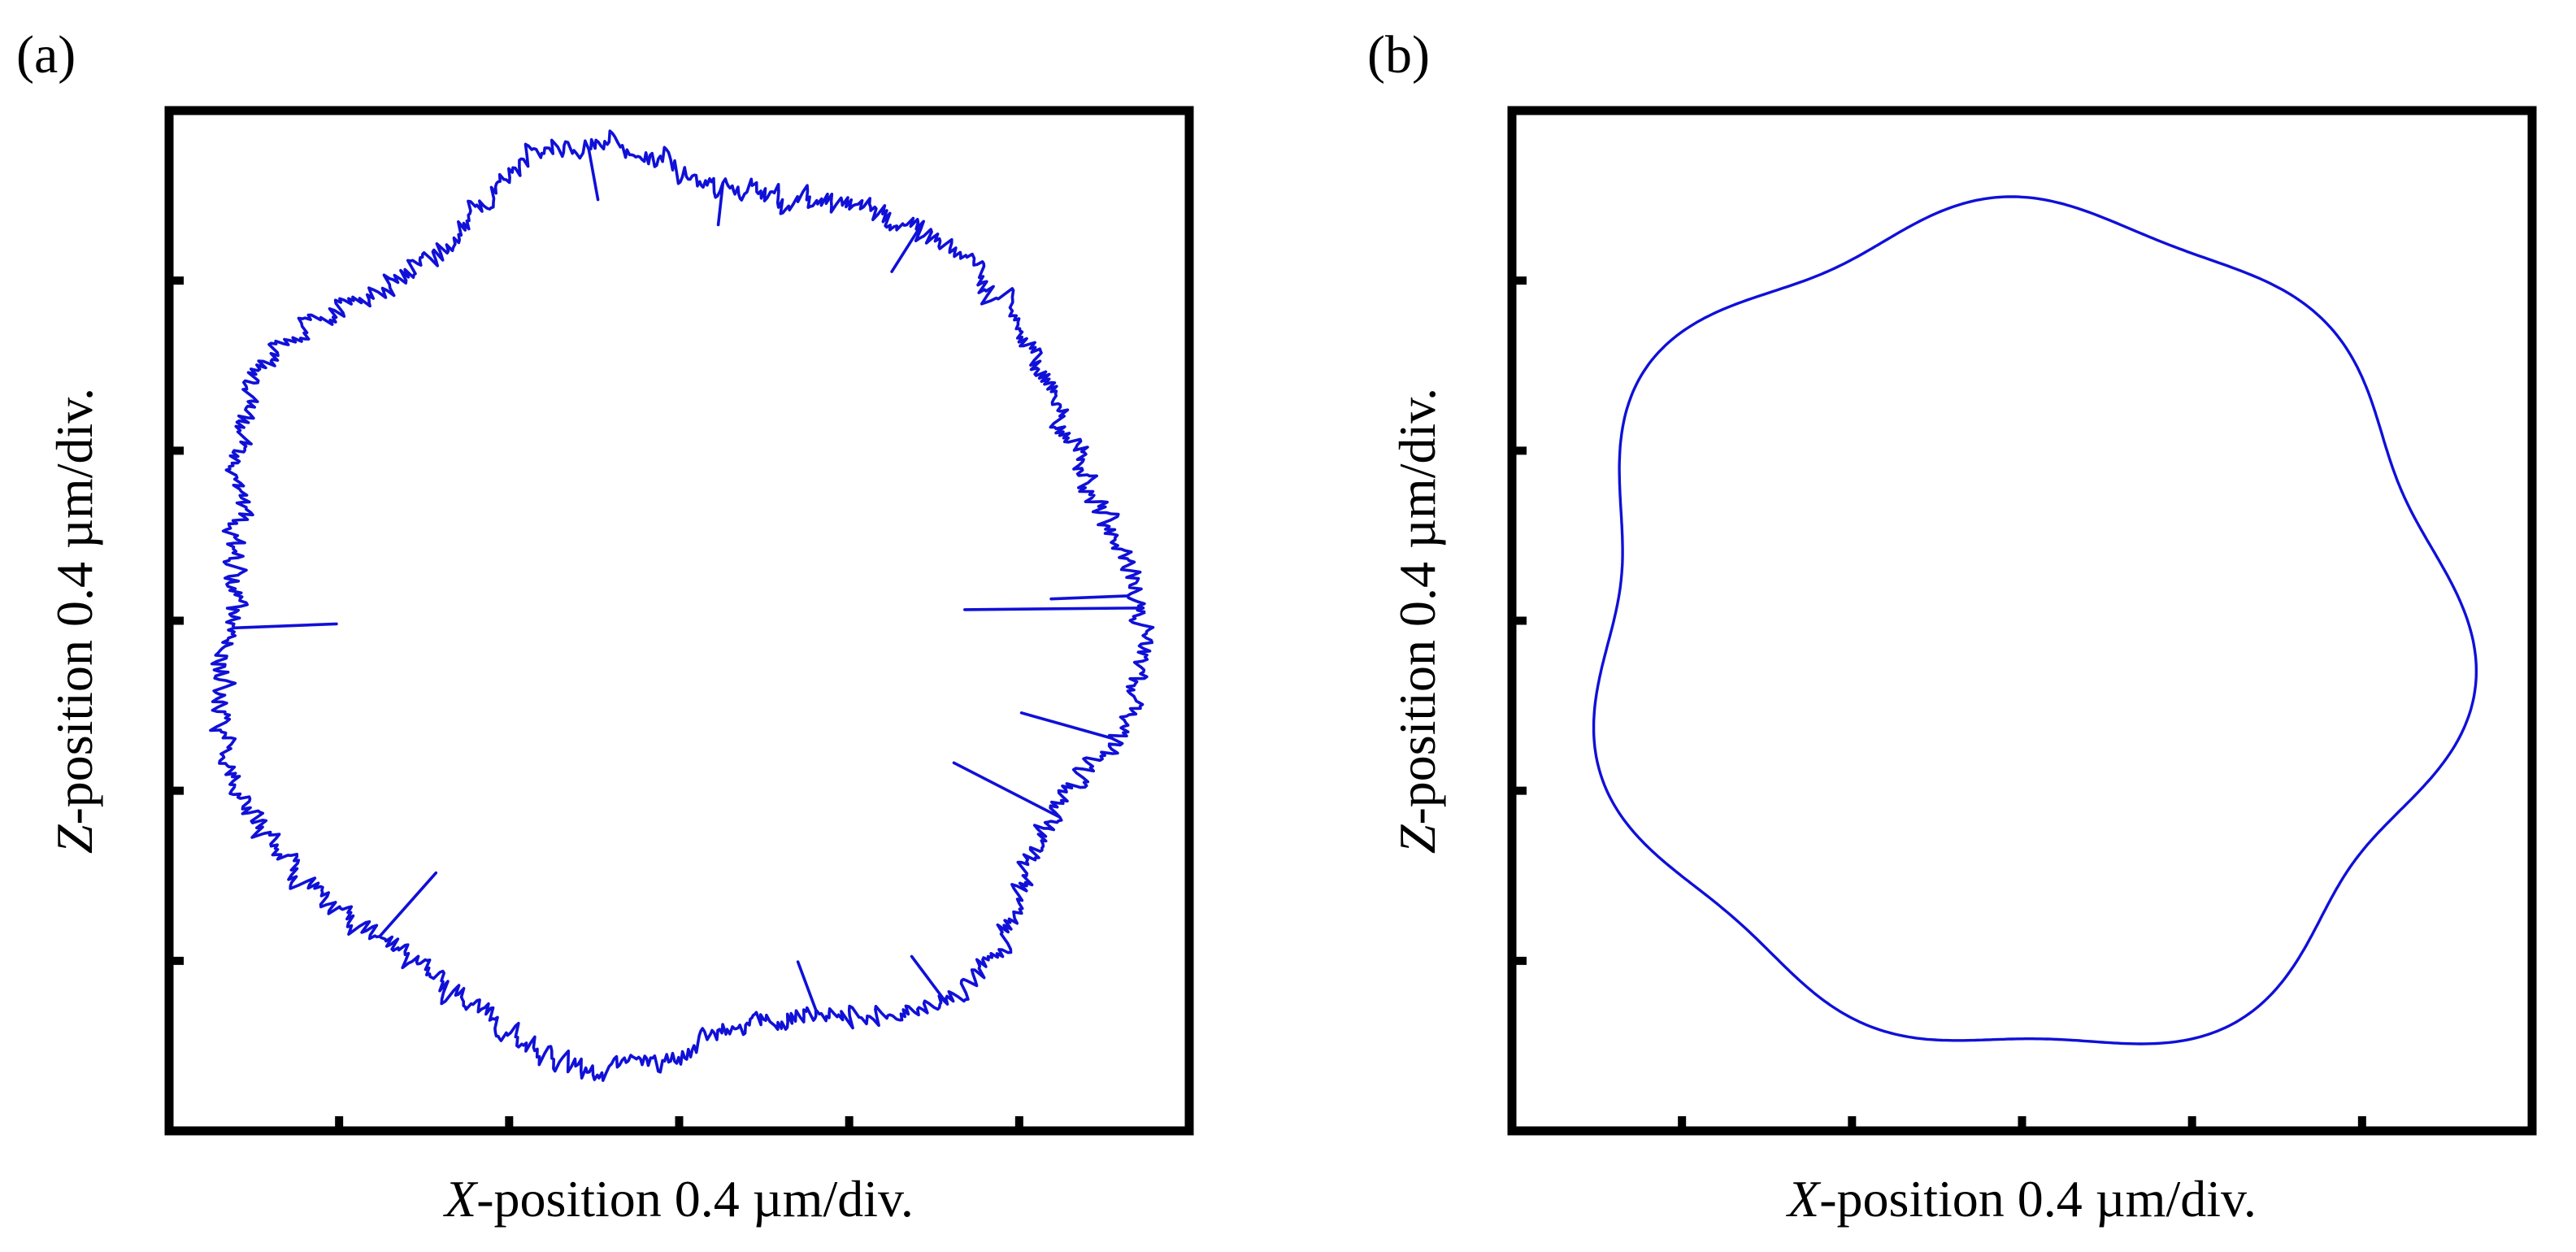 This screenshot has height=1252, width=2576. I want to click on x-axis-label-a: X-position 0.4 µm/div., so click(678, 1199).